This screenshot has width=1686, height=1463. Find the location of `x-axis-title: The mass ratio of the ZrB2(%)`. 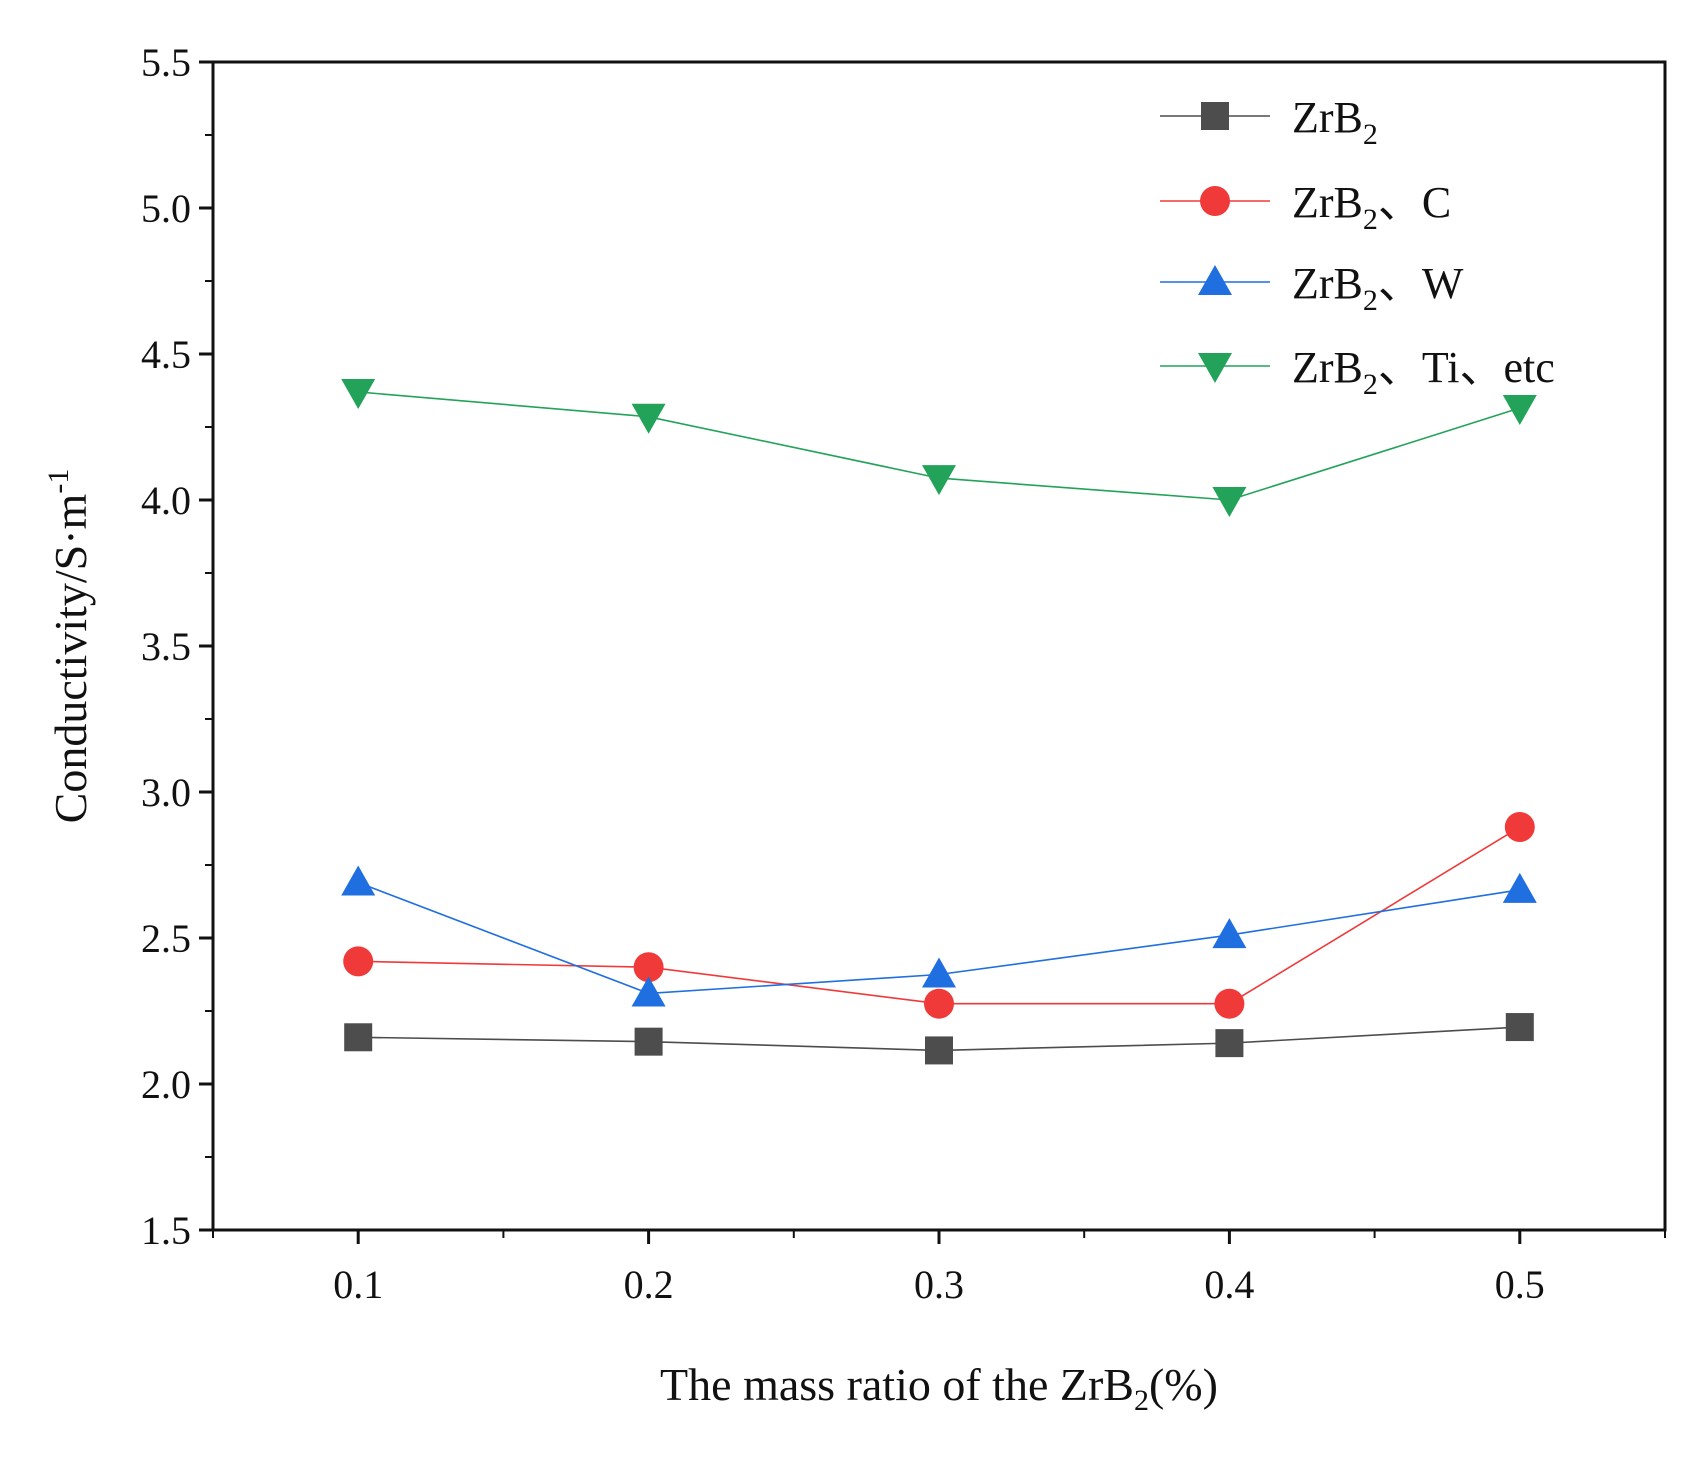

x-axis-title: The mass ratio of the ZrB2(%) is located at coordinates (939, 1388).